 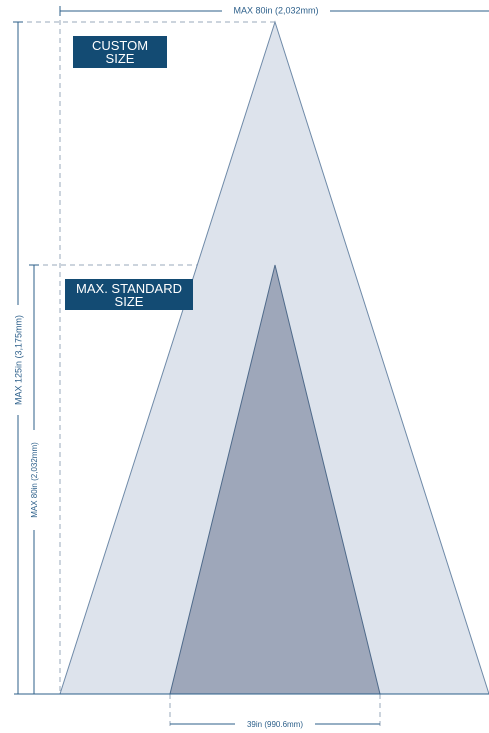 I want to click on dimension-label: MAX 125in (3,175mm), so click(x=18, y=360).